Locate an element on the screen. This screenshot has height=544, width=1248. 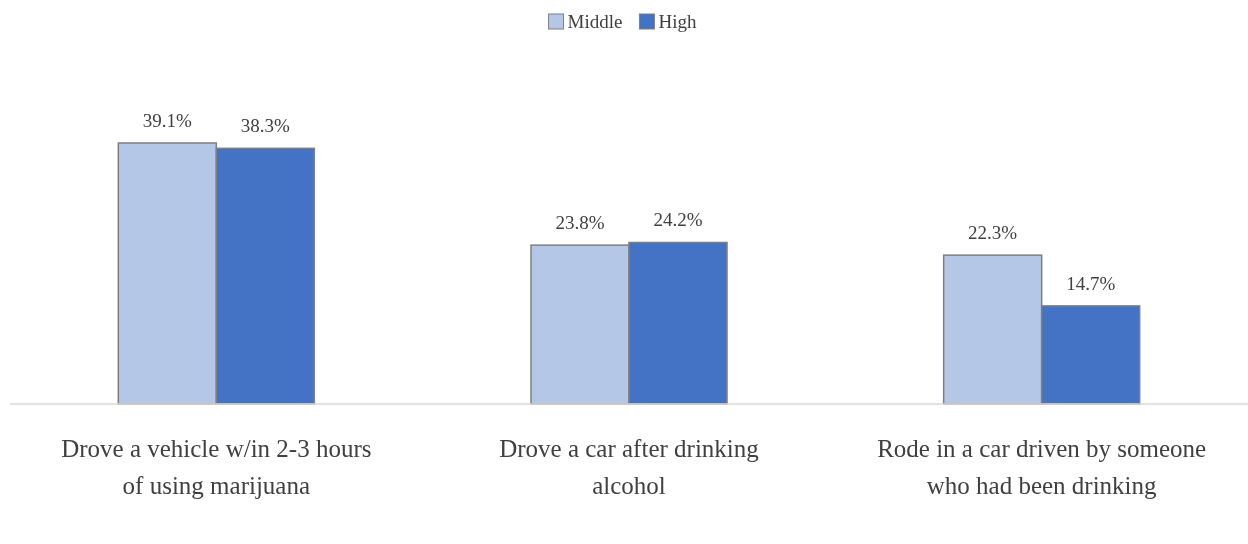
x-tick-label: Rode in a car driven by someone who had been drinking is located at coordinates (1042, 467).